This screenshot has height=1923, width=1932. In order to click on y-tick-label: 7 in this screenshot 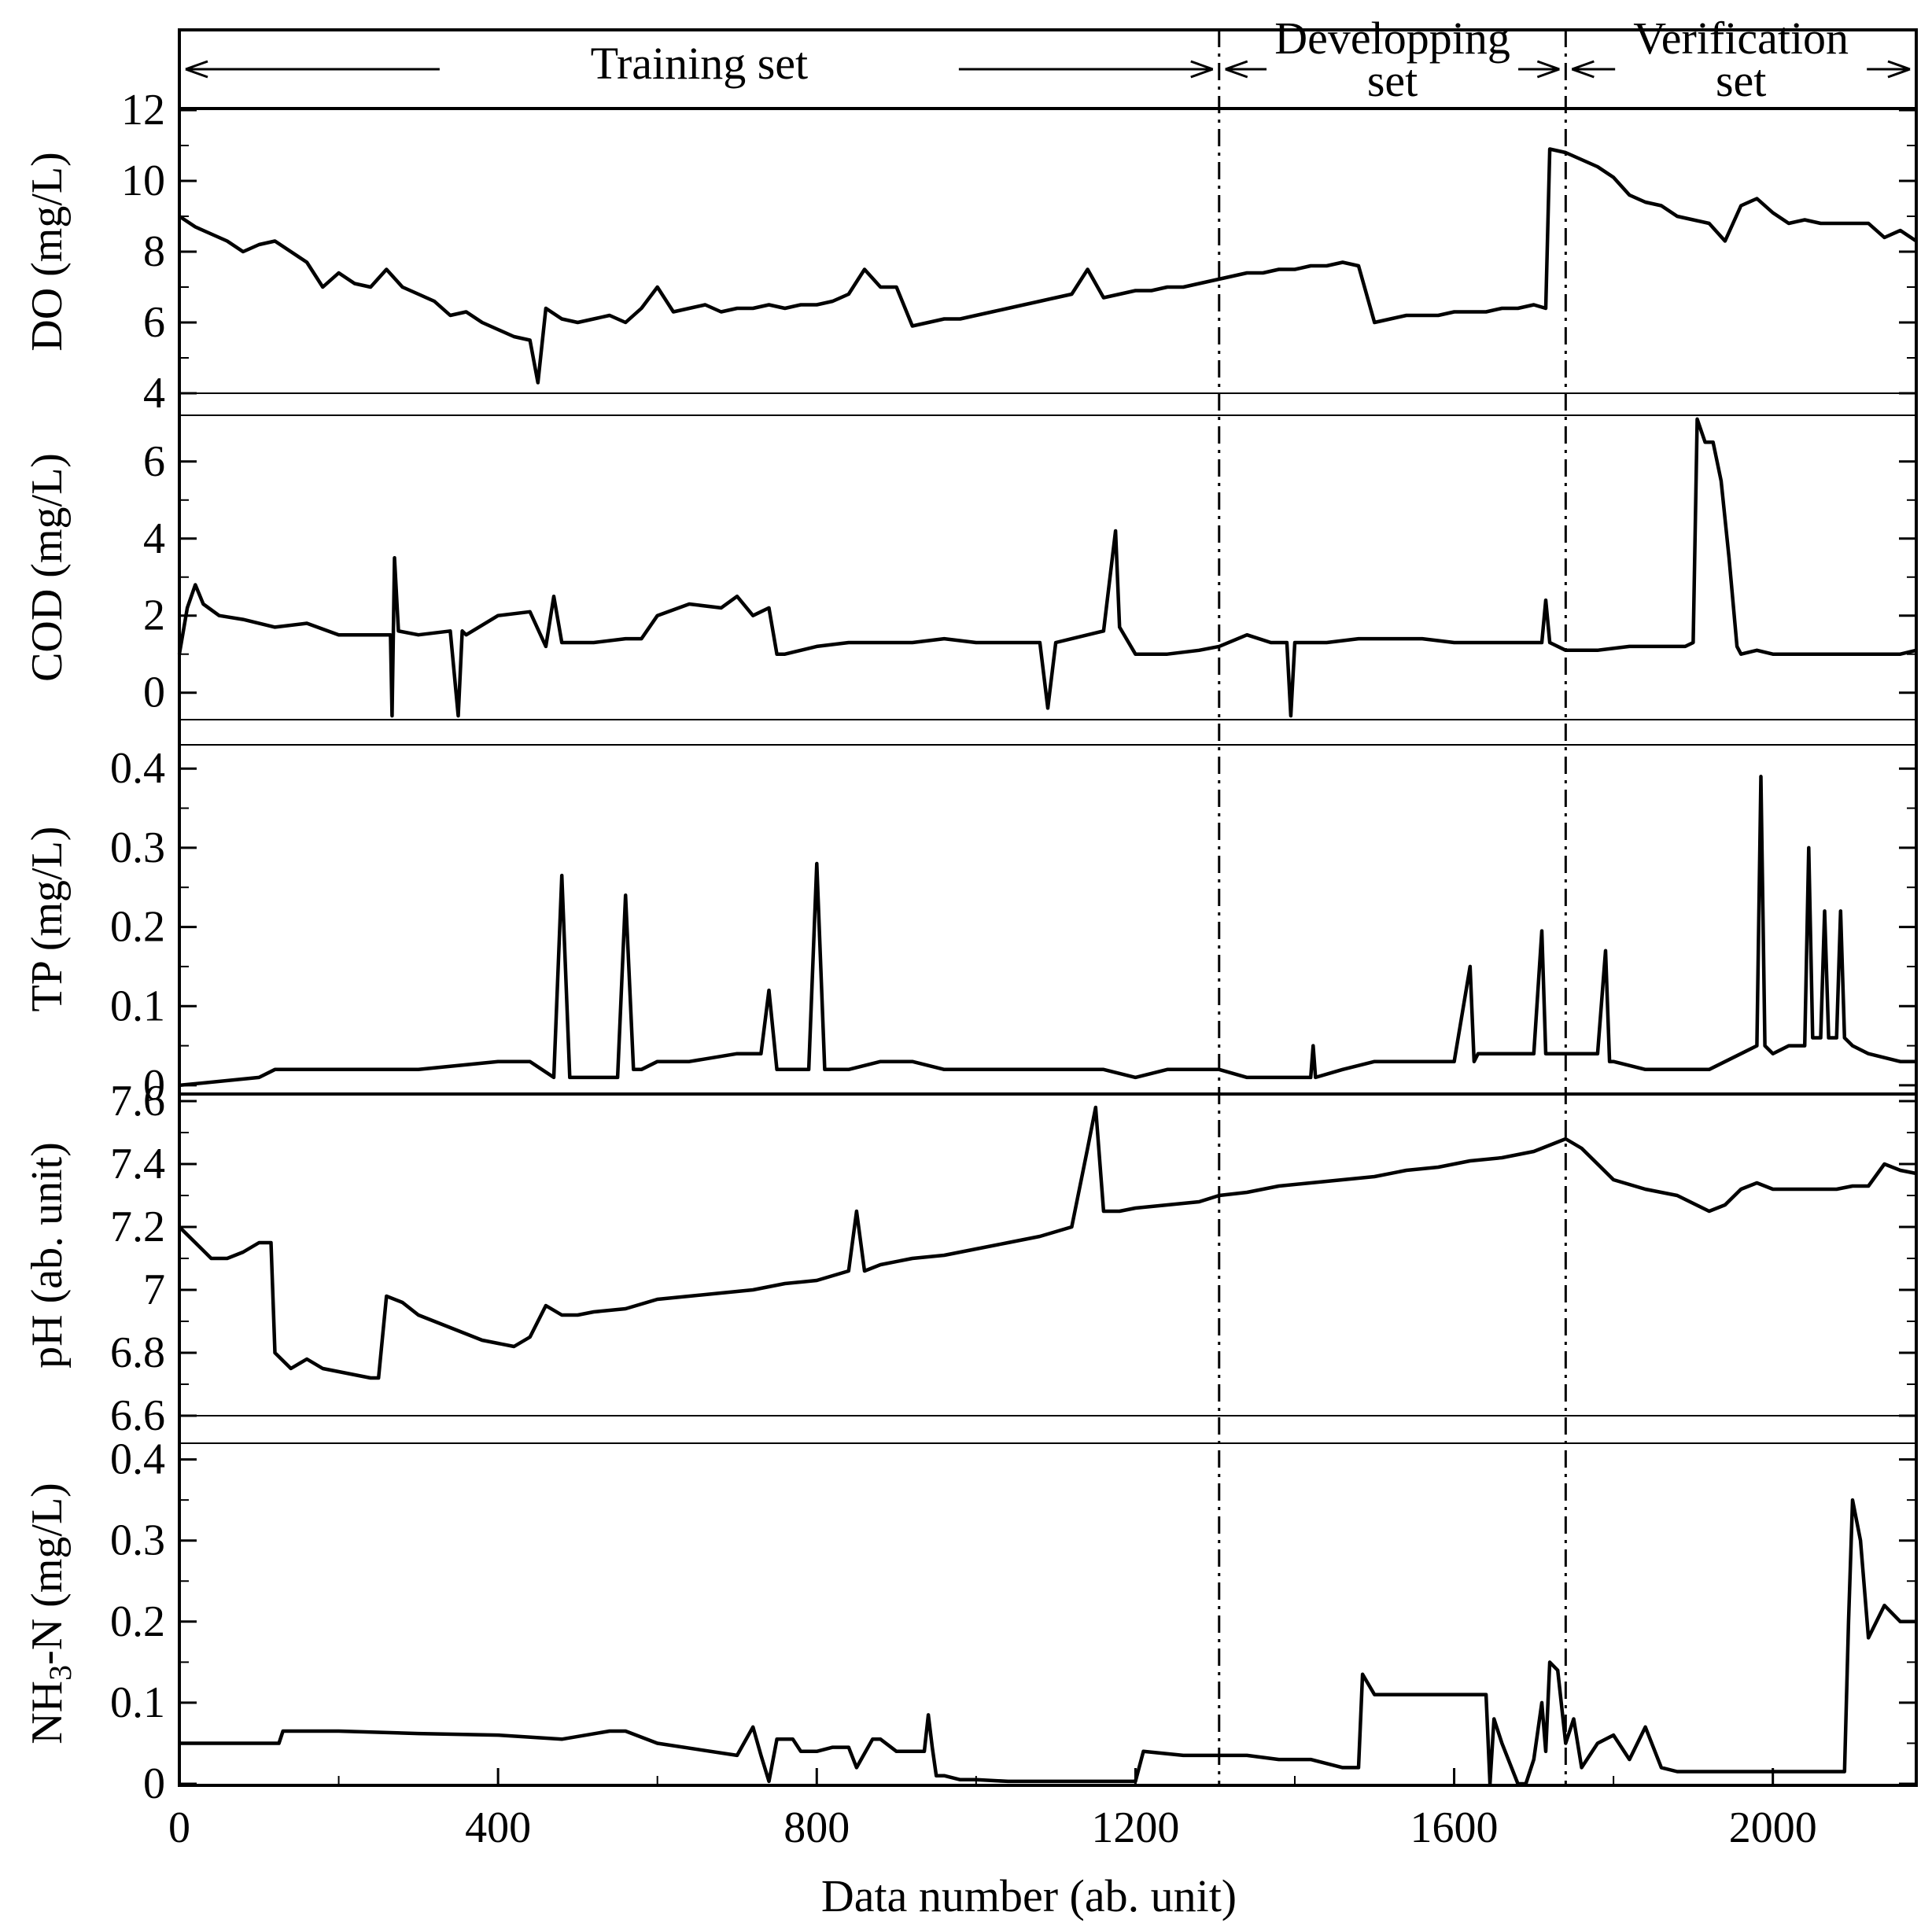, I will do `click(154, 1289)`.